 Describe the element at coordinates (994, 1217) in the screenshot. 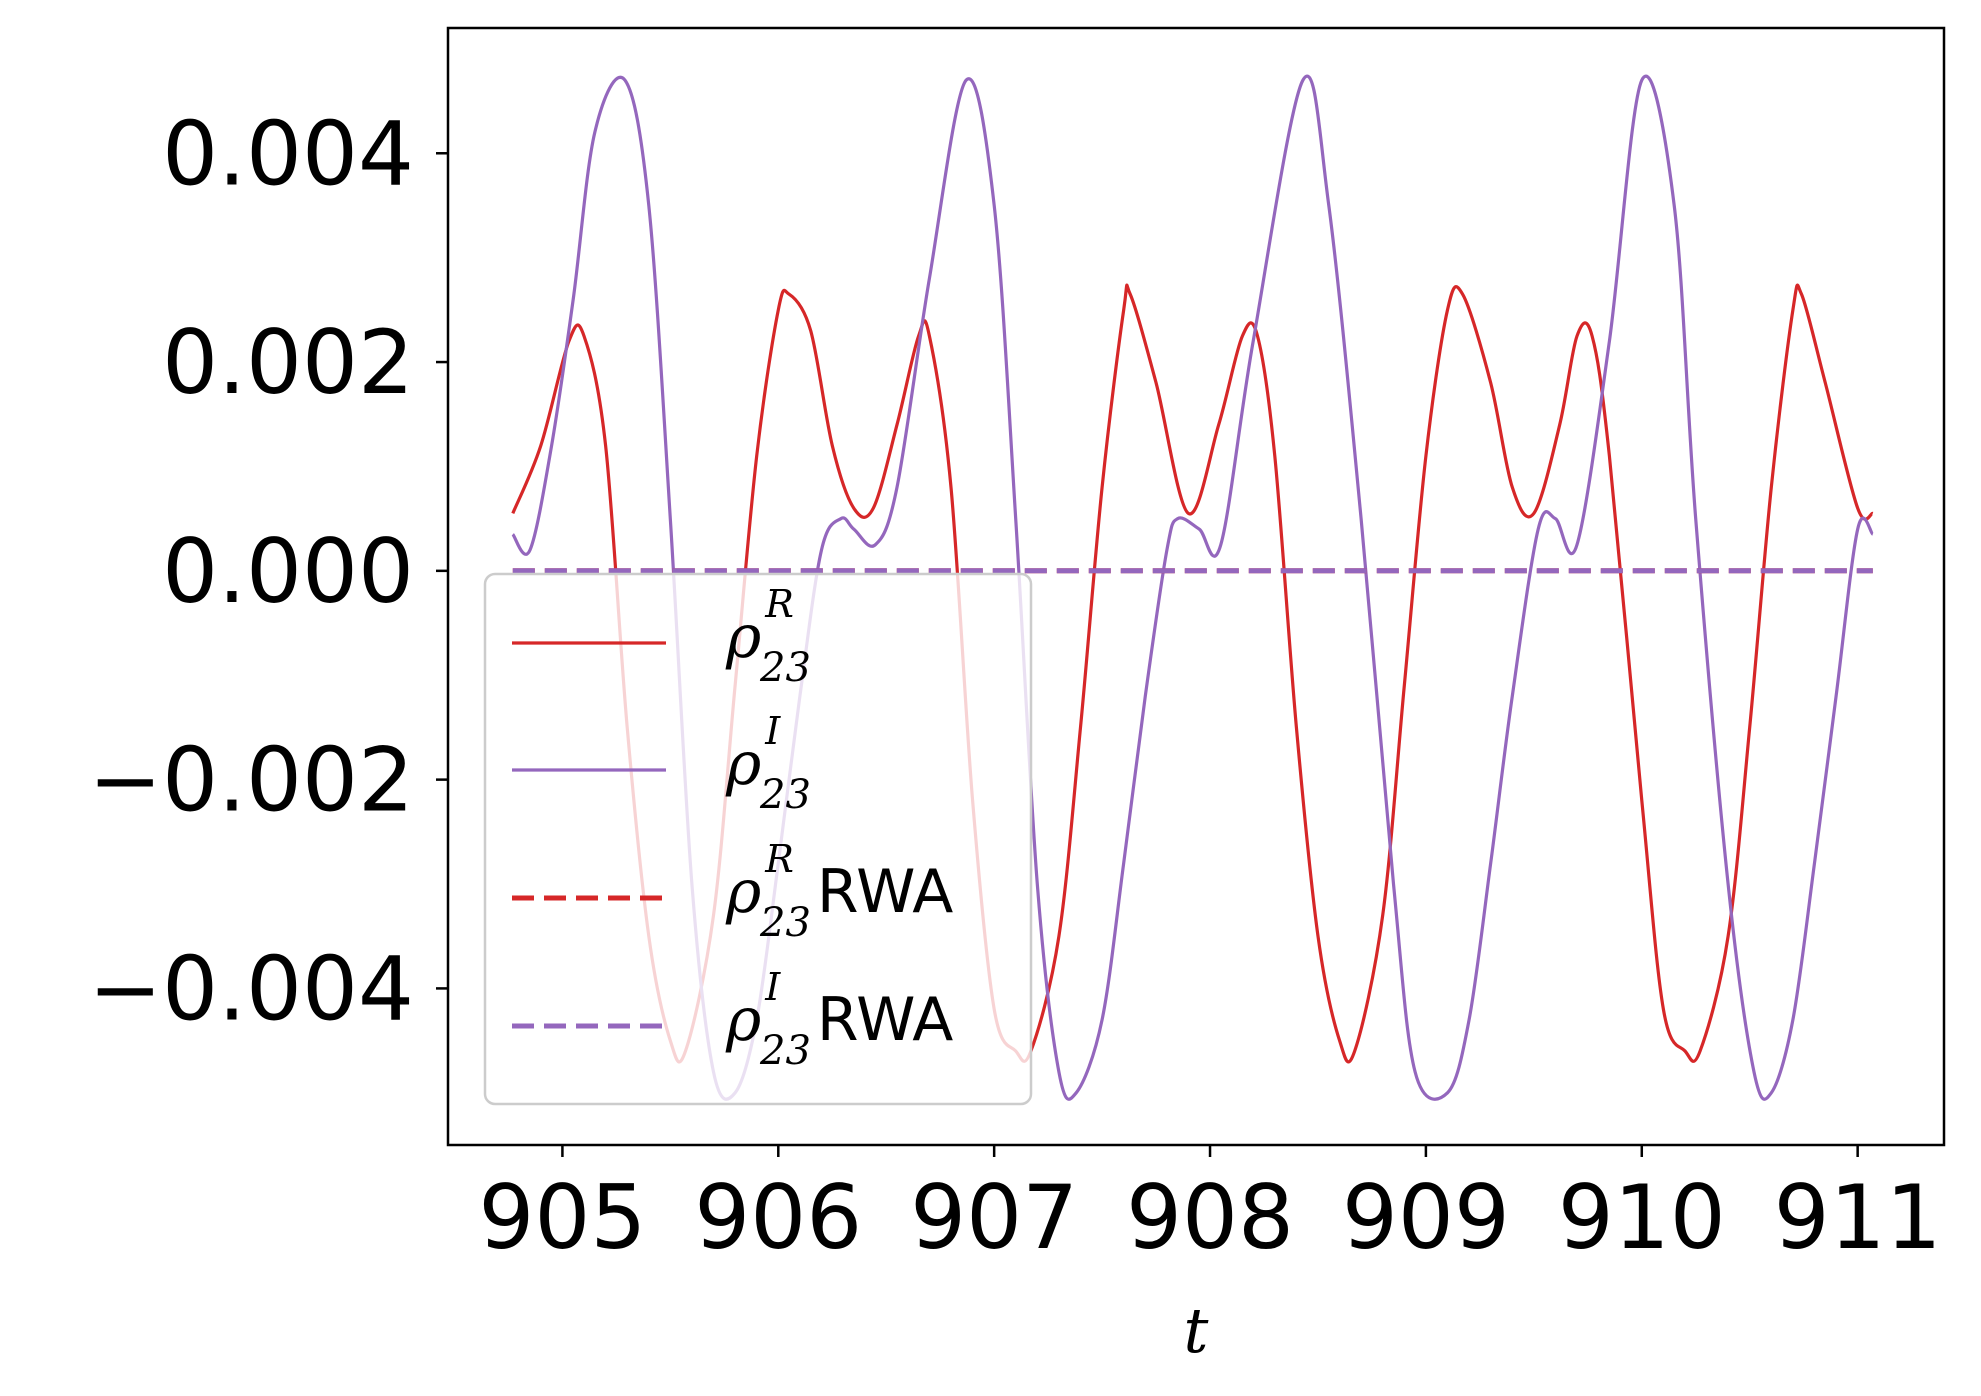

I see `x-tick-label: 907` at that location.